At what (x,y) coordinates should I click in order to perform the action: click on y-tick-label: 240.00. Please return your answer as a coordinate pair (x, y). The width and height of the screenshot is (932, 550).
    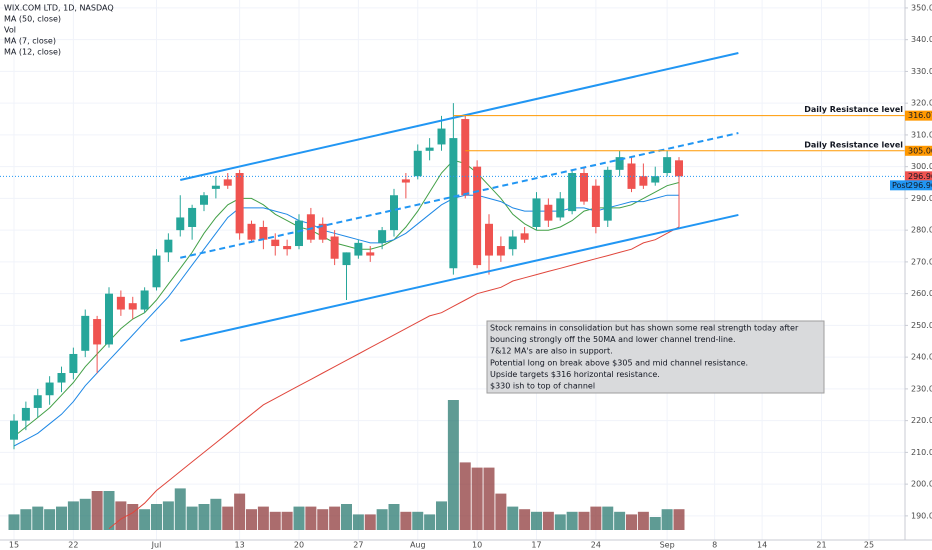
    Looking at the image, I should click on (921, 357).